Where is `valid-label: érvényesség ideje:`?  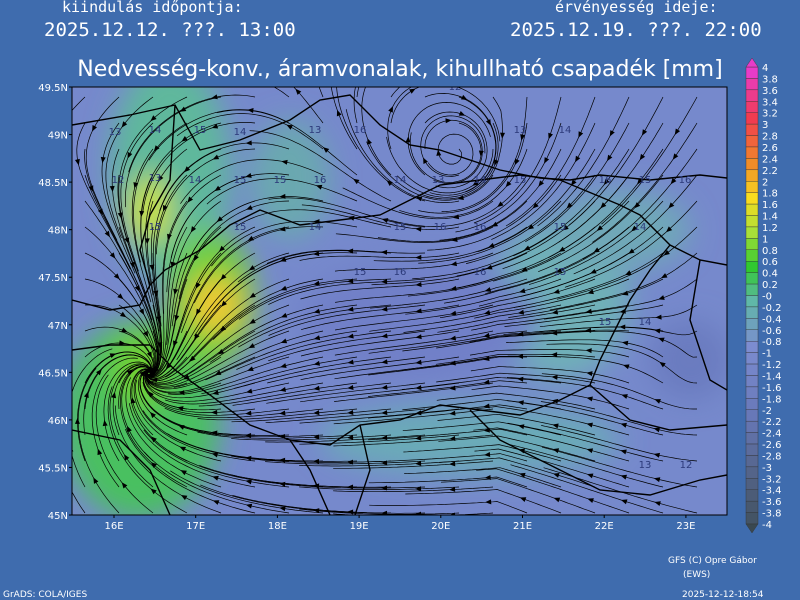
valid-label: érvényesség ideje: is located at coordinates (636, 8).